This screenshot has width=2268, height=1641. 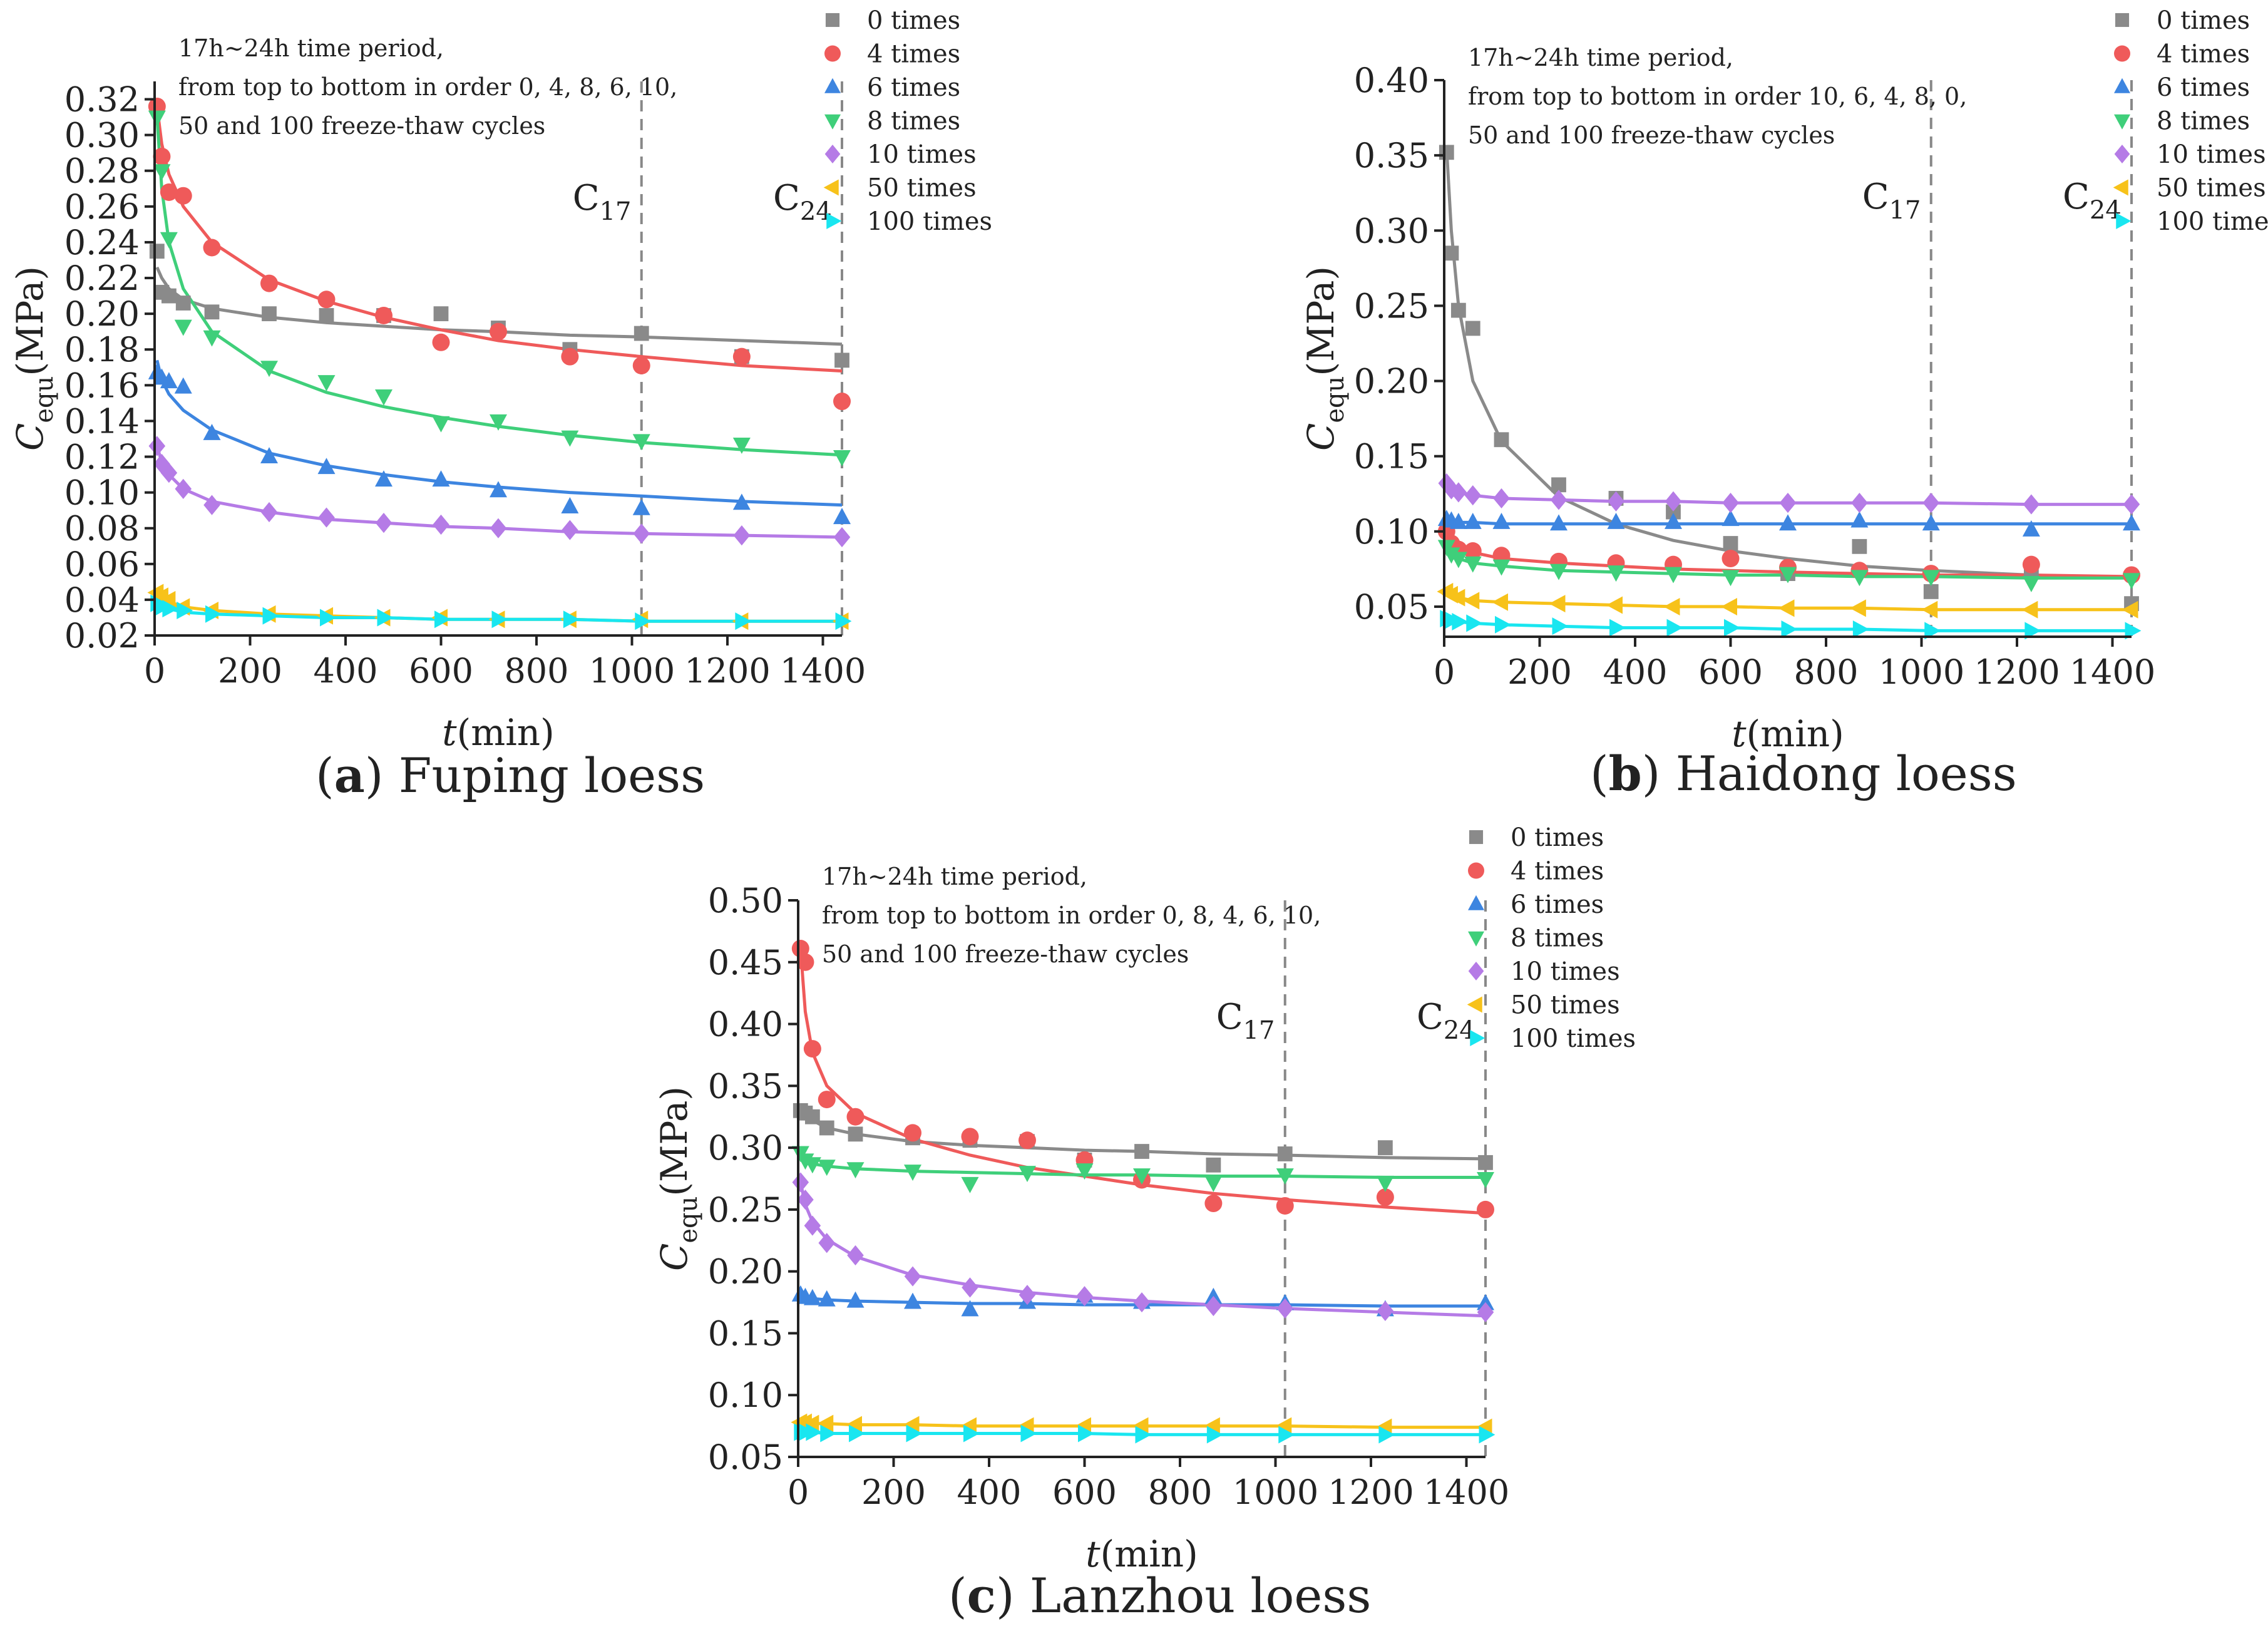 I want to click on legend-marker-0-times, so click(x=1476, y=838).